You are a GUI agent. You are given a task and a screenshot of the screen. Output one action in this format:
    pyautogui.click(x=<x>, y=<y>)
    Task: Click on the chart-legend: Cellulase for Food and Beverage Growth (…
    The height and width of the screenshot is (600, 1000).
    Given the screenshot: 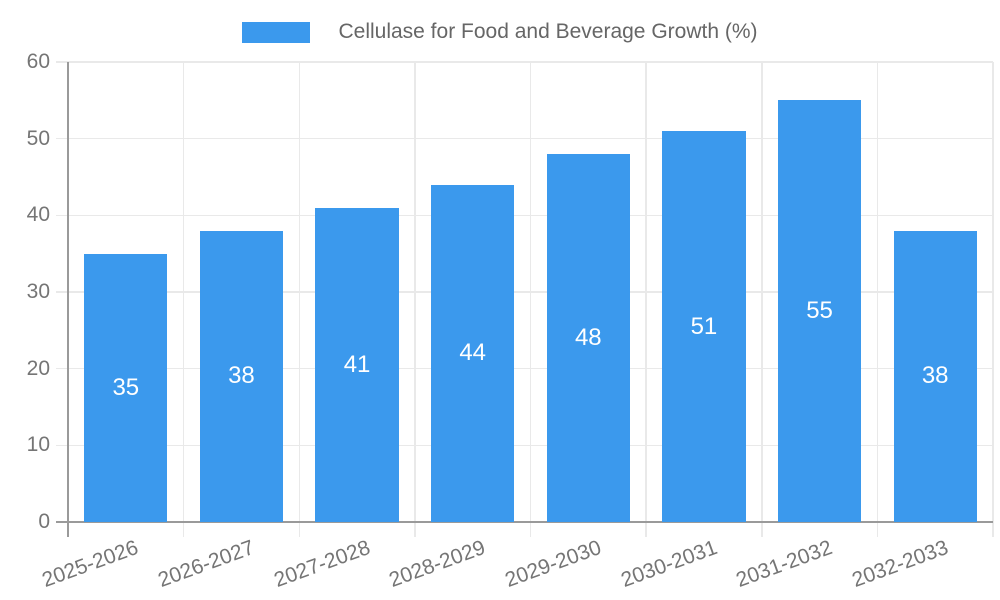 What is the action you would take?
    pyautogui.click(x=500, y=32)
    